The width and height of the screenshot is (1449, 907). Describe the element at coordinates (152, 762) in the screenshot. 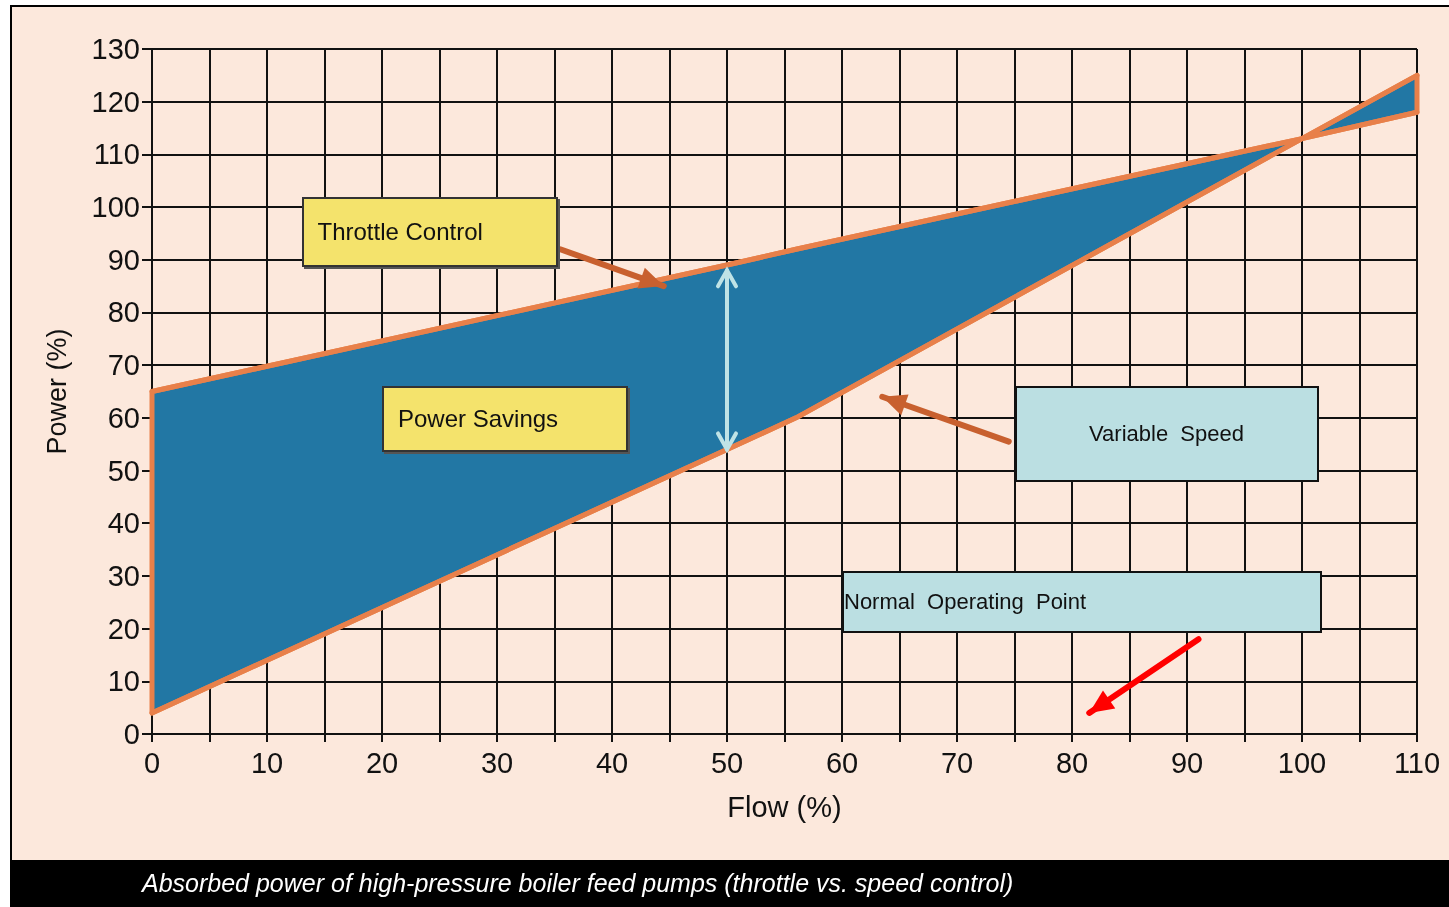

I see `x-tick-label: 0` at that location.